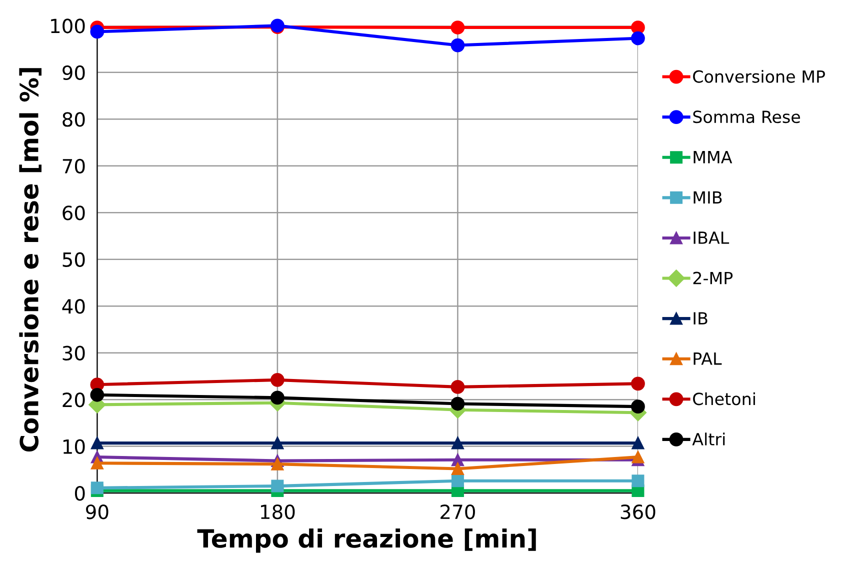 The height and width of the screenshot is (570, 845). Describe the element at coordinates (73, 166) in the screenshot. I see `y-tick-label: 70` at that location.